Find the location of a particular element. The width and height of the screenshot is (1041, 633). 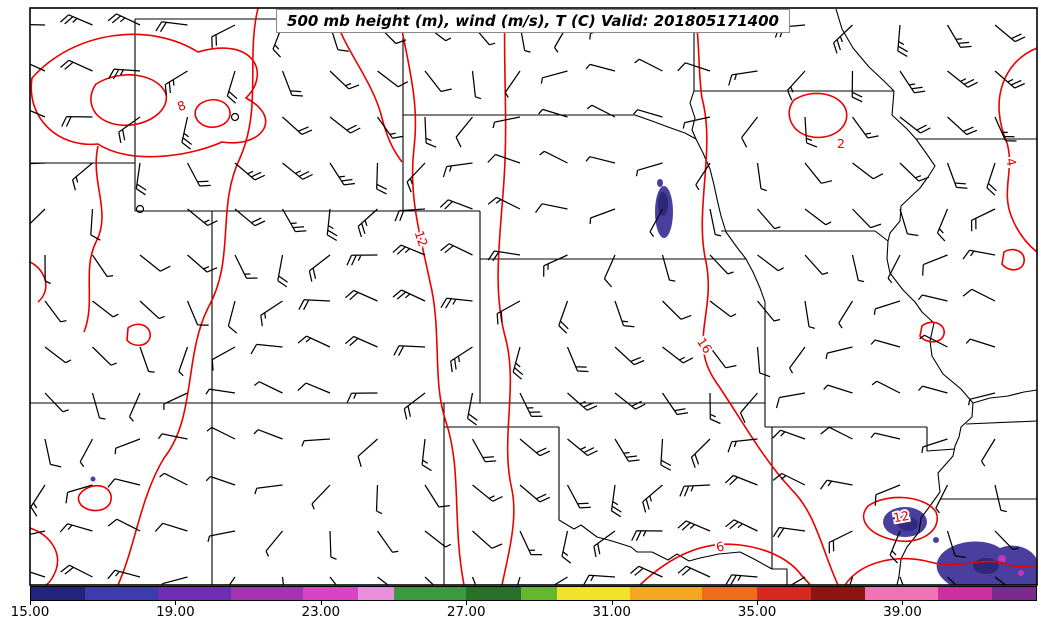

state-border-tx-ar-la is located at coordinates (780, 576).